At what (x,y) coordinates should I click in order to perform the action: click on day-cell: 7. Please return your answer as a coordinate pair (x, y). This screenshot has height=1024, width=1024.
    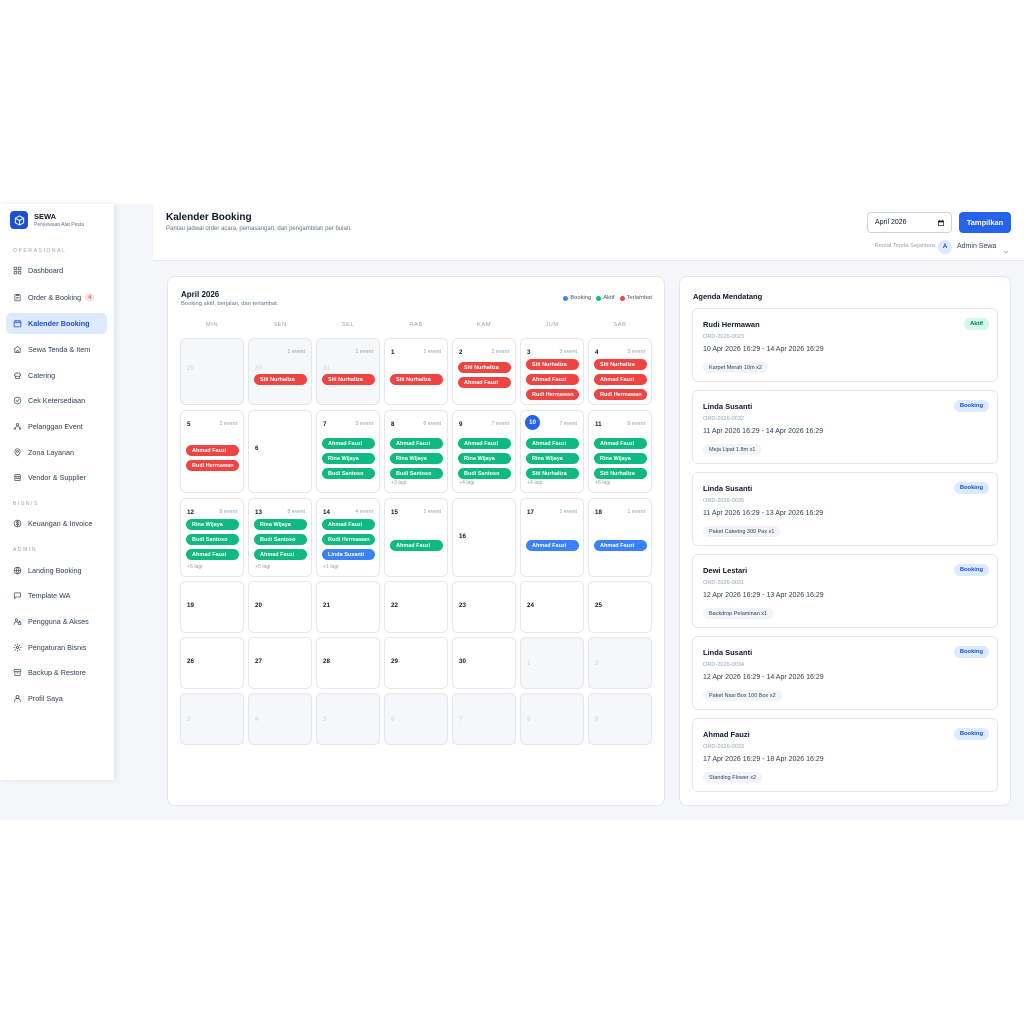
    Looking at the image, I should click on (484, 719).